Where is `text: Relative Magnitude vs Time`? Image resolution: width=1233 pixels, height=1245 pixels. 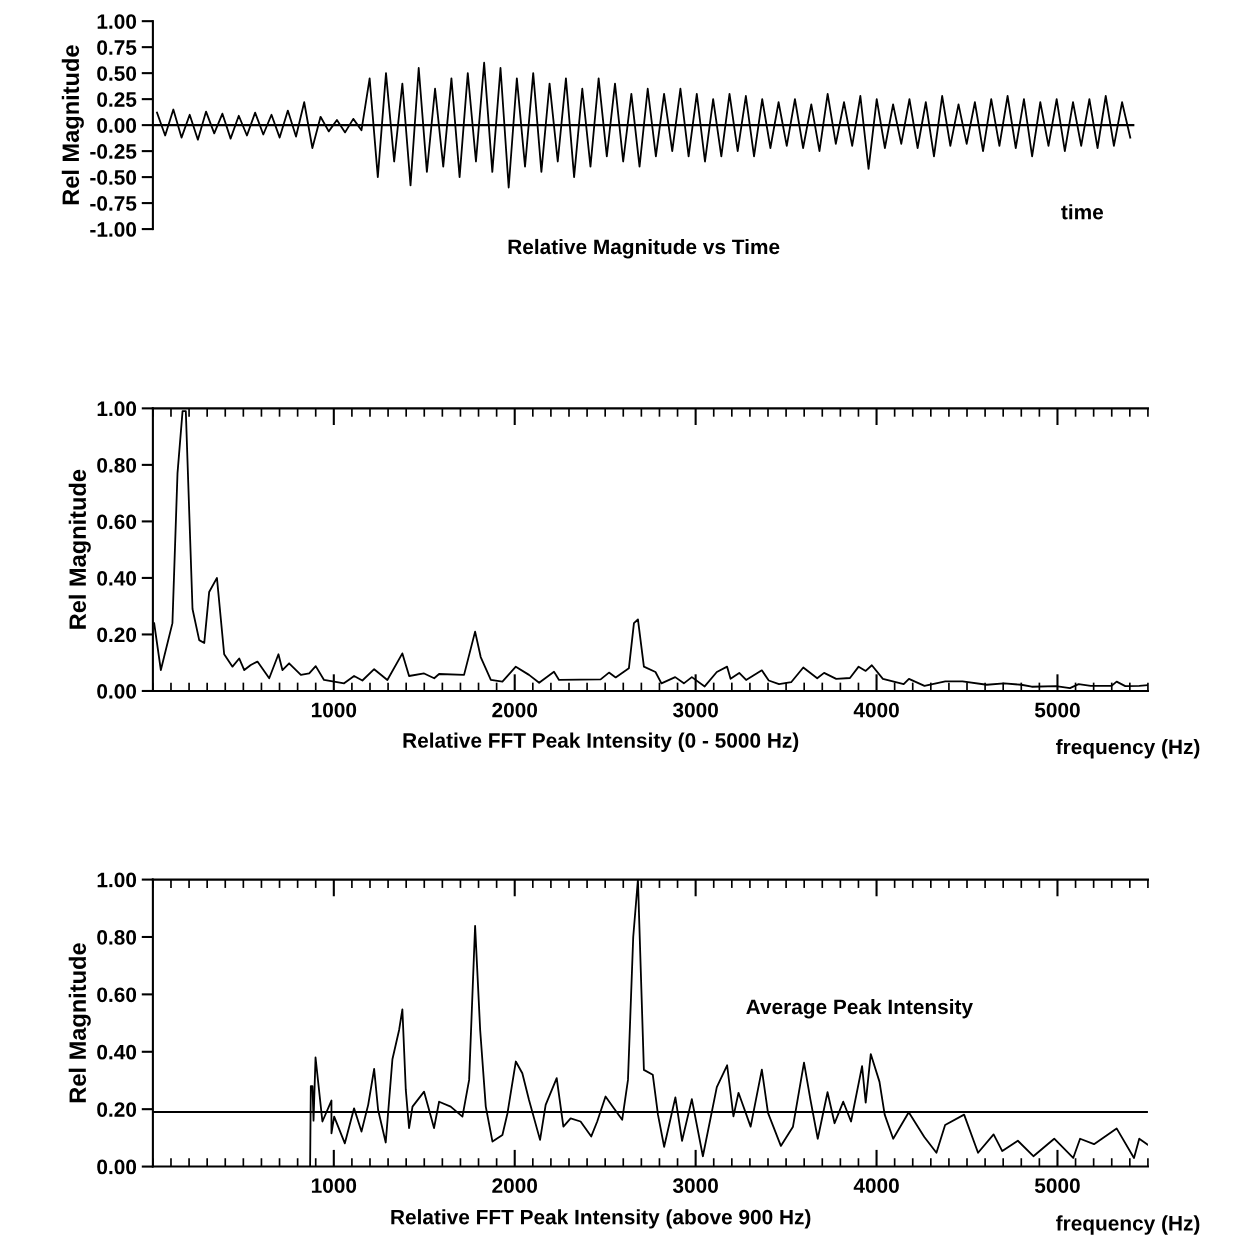
text: Relative Magnitude vs Time is located at coordinates (644, 248).